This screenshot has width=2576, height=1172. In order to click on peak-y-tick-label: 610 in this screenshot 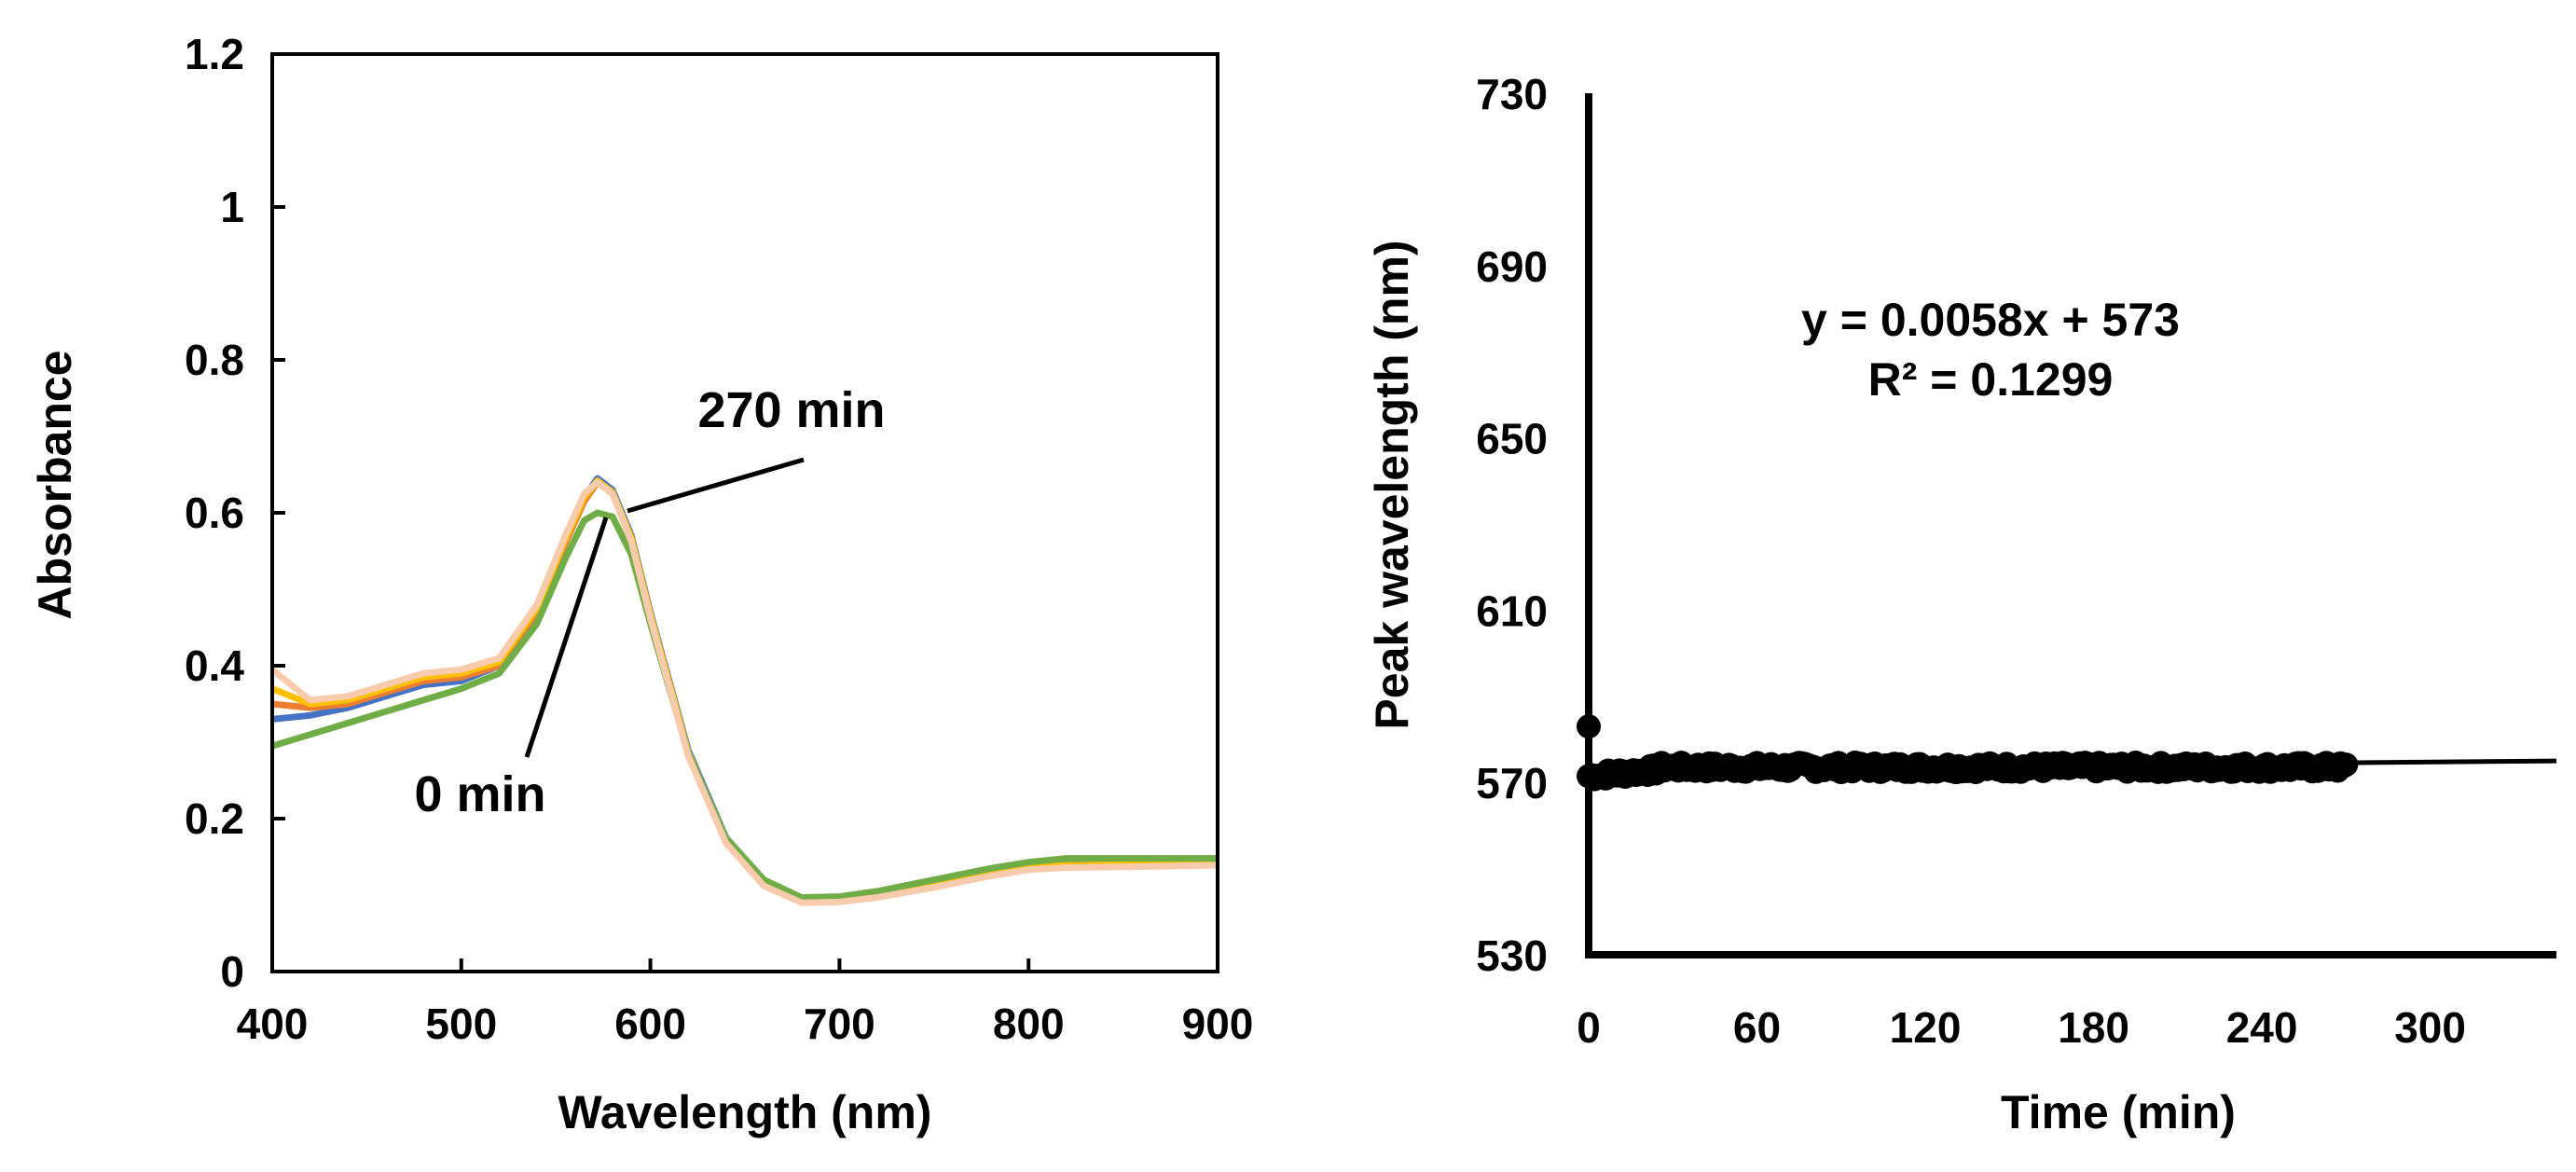, I will do `click(1512, 610)`.